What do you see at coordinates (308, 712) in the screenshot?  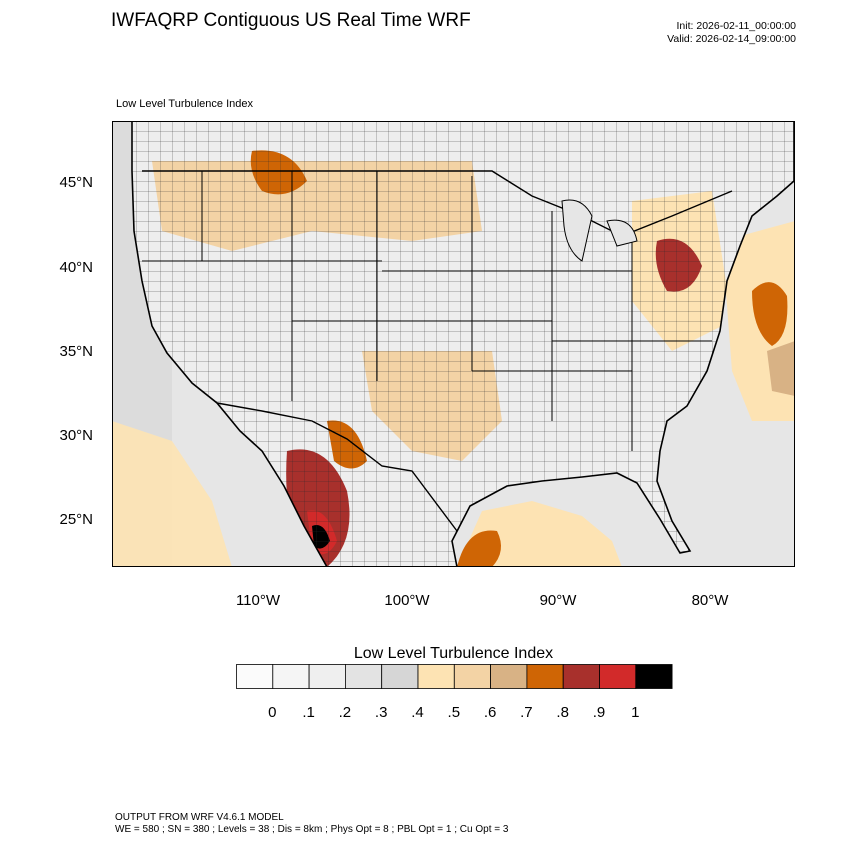 I see `colorbar-tick-label: .1` at bounding box center [308, 712].